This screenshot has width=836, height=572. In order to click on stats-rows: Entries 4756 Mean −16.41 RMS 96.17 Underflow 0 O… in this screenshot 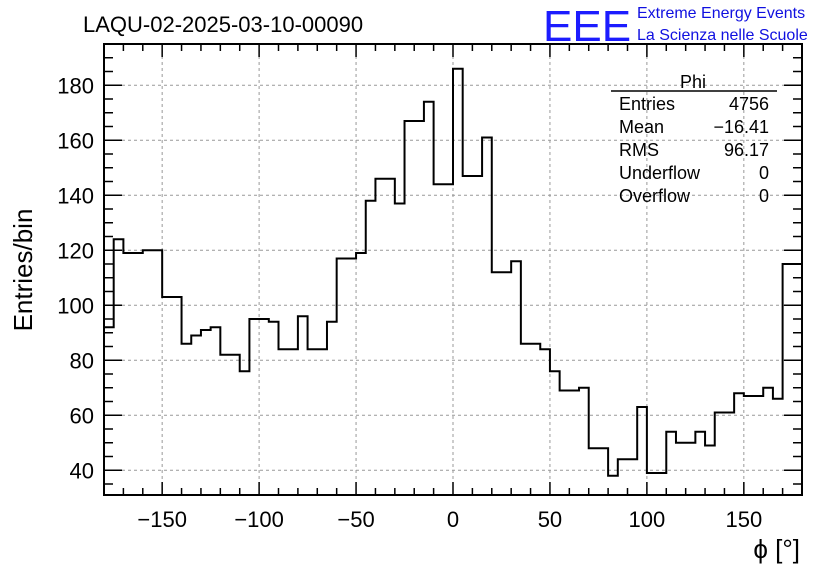, I will do `click(694, 150)`.